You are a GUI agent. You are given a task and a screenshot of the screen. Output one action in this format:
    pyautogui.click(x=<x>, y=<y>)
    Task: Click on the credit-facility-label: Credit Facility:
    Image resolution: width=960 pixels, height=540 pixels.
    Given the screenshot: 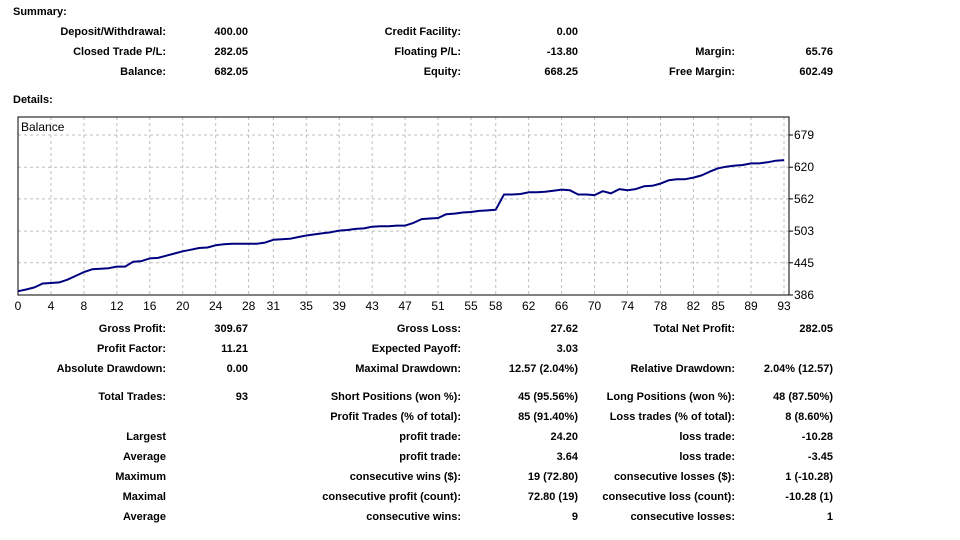 What is the action you would take?
    pyautogui.click(x=422, y=32)
    